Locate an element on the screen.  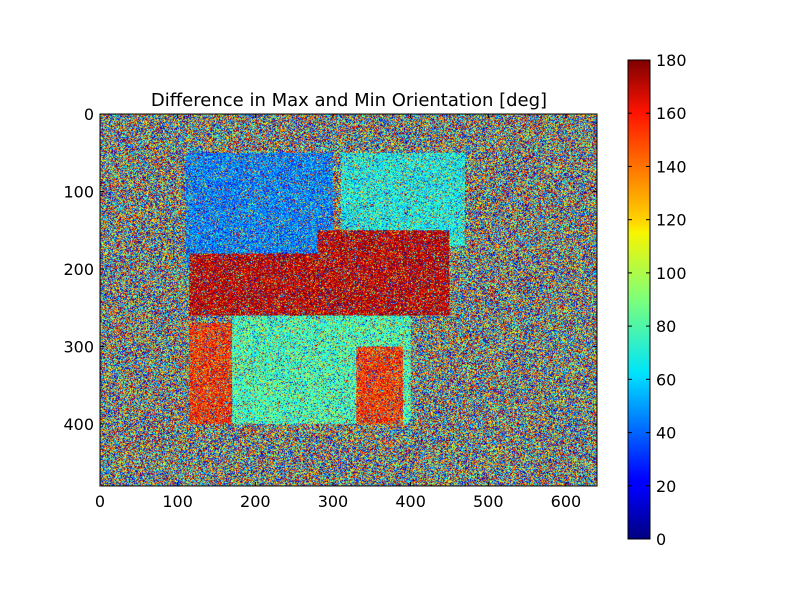
y-tick-label: 0 is located at coordinates (89, 114).